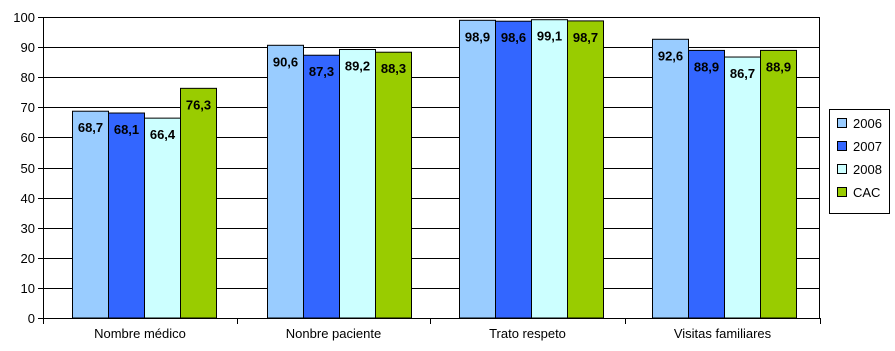  What do you see at coordinates (333, 333) in the screenshot?
I see `category-label: Nonbre paciente` at bounding box center [333, 333].